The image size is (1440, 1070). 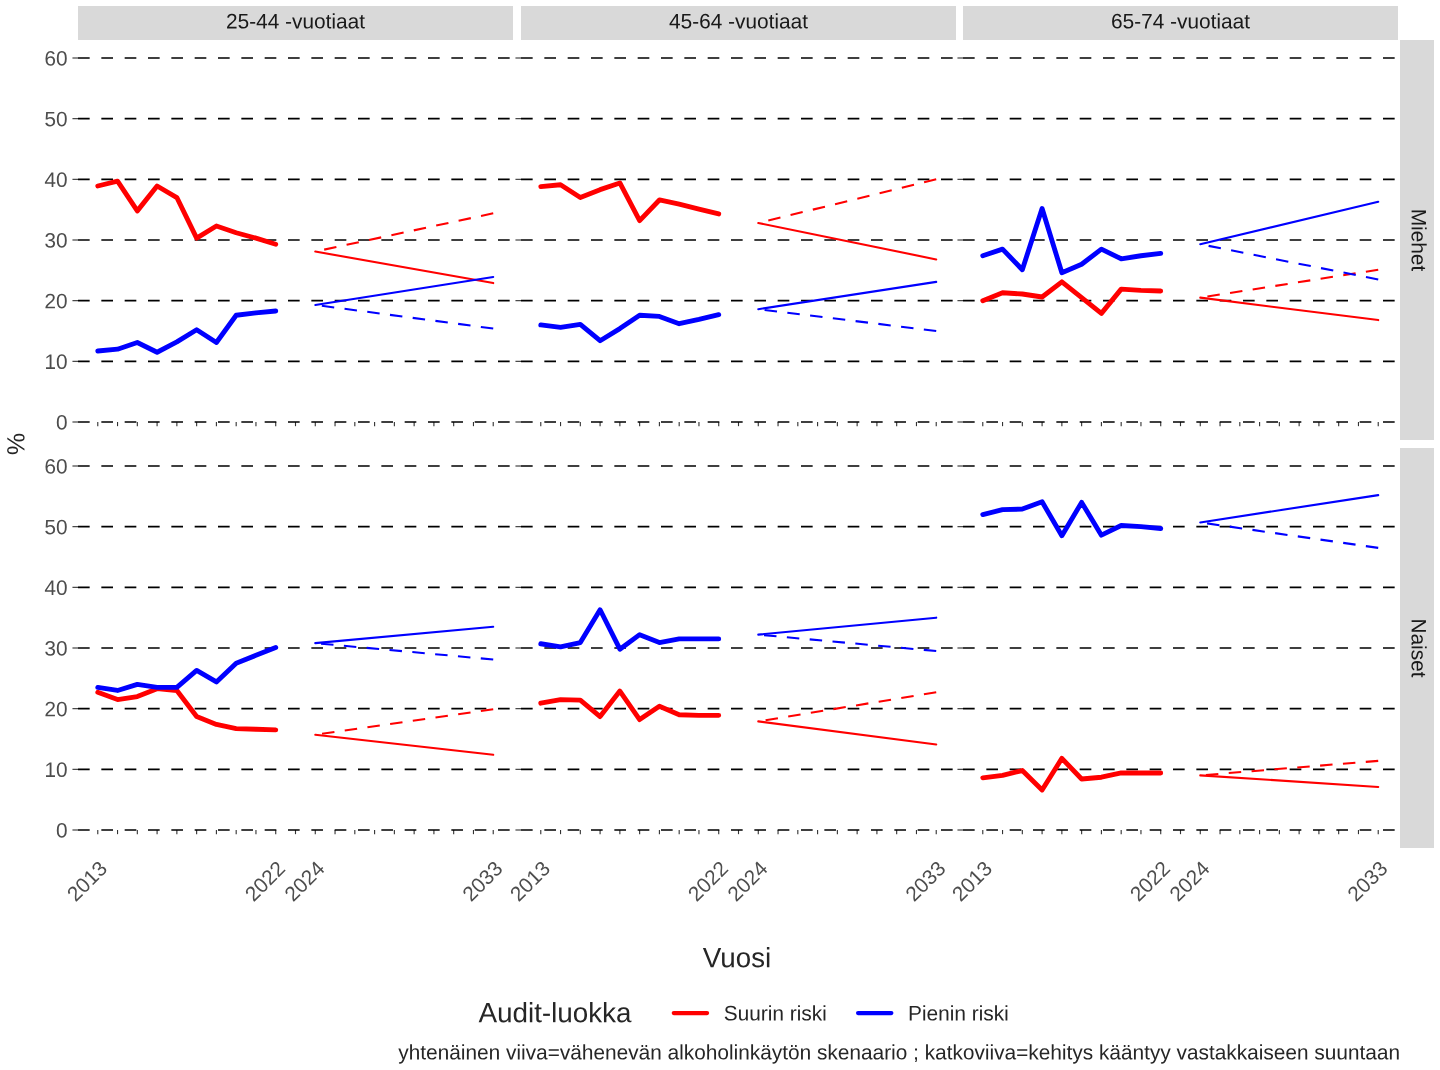 What do you see at coordinates (1181, 21) in the screenshot?
I see `chart-title: 65-74 -vuotiaat` at bounding box center [1181, 21].